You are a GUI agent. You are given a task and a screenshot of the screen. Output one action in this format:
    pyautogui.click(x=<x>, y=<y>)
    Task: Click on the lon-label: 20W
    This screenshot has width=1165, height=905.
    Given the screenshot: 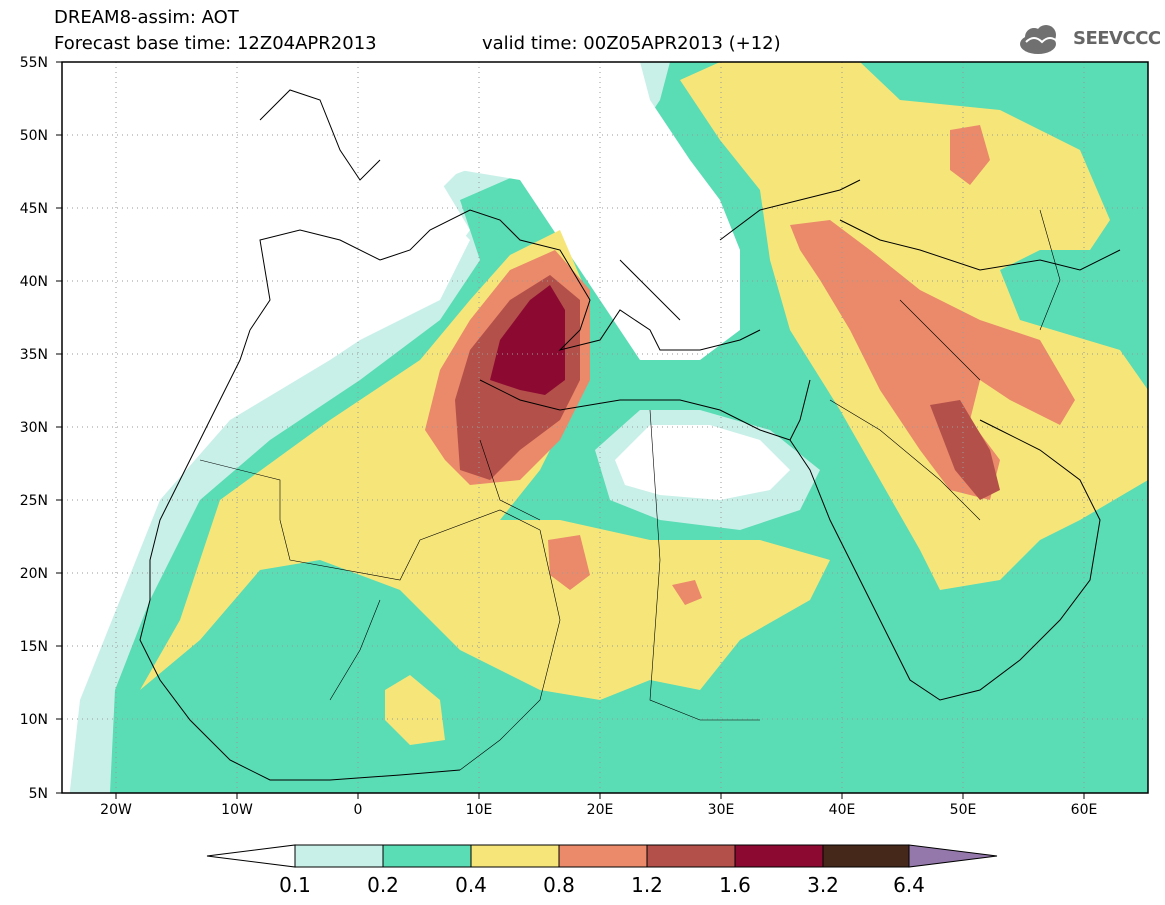 What is the action you would take?
    pyautogui.click(x=116, y=810)
    